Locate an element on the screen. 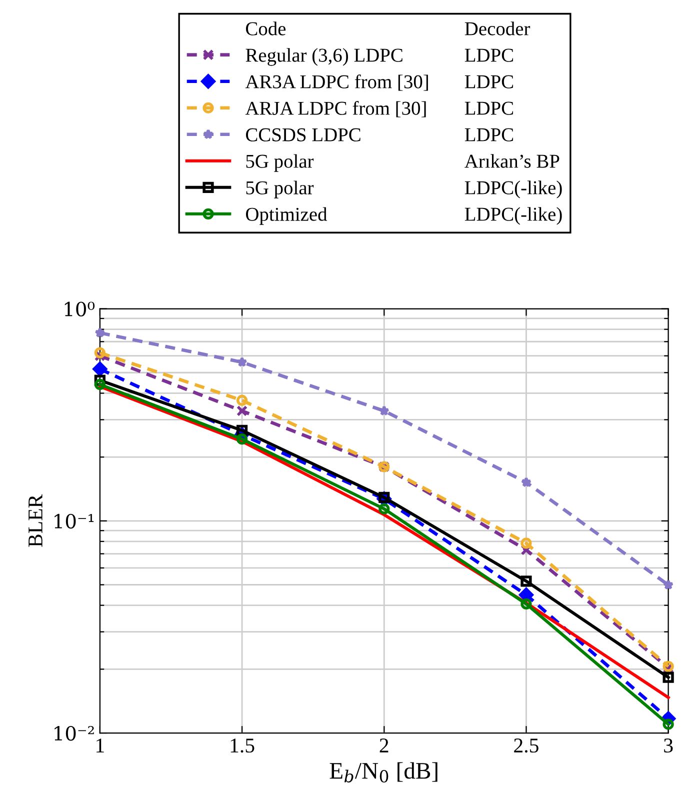  text: Arıkan’s BP is located at coordinates (512, 161).